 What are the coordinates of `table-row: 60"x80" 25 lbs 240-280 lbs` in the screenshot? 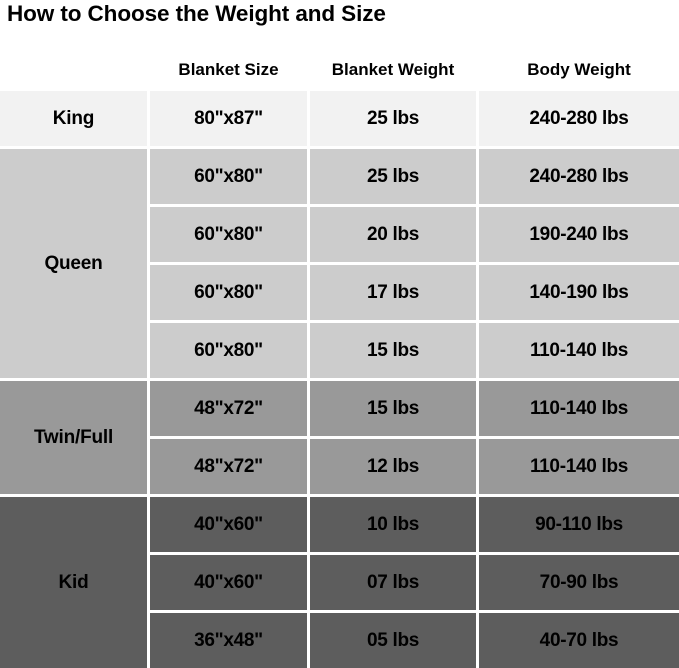 It's located at (414, 176).